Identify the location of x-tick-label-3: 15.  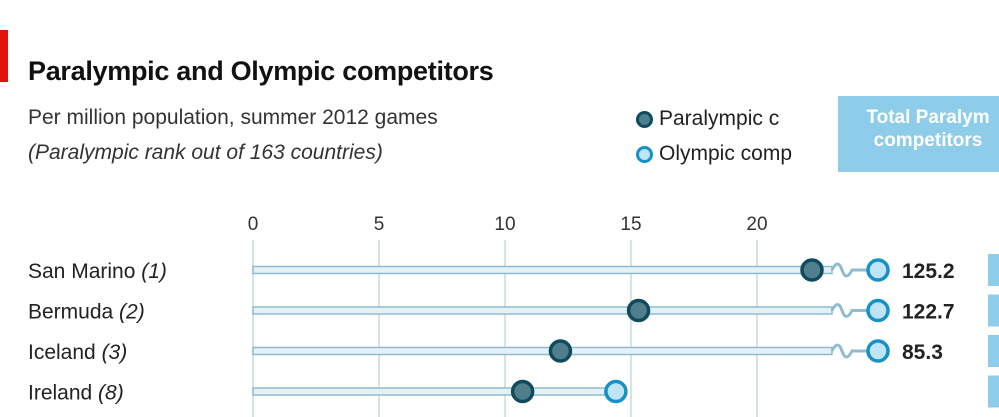
(630, 224).